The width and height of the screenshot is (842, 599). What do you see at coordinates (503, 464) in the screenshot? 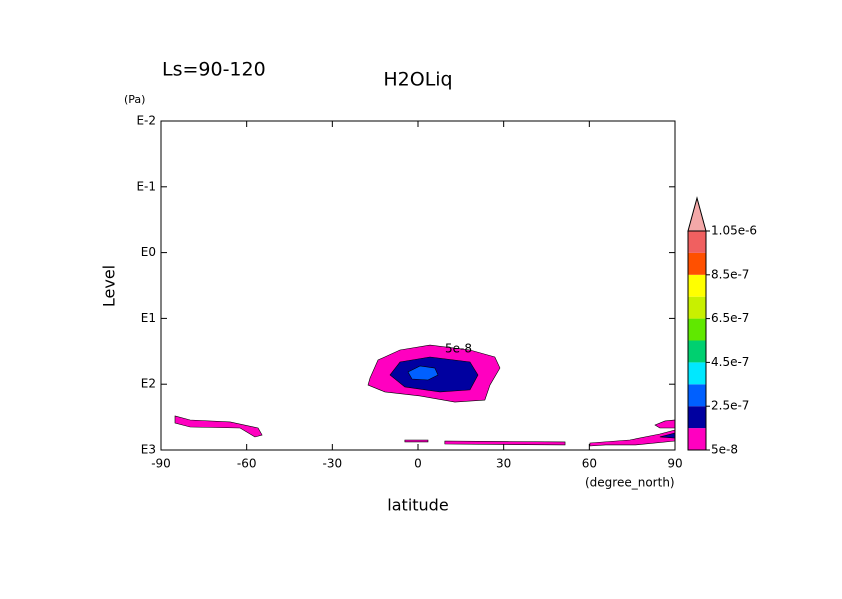
I see `x-tick-label: 30` at bounding box center [503, 464].